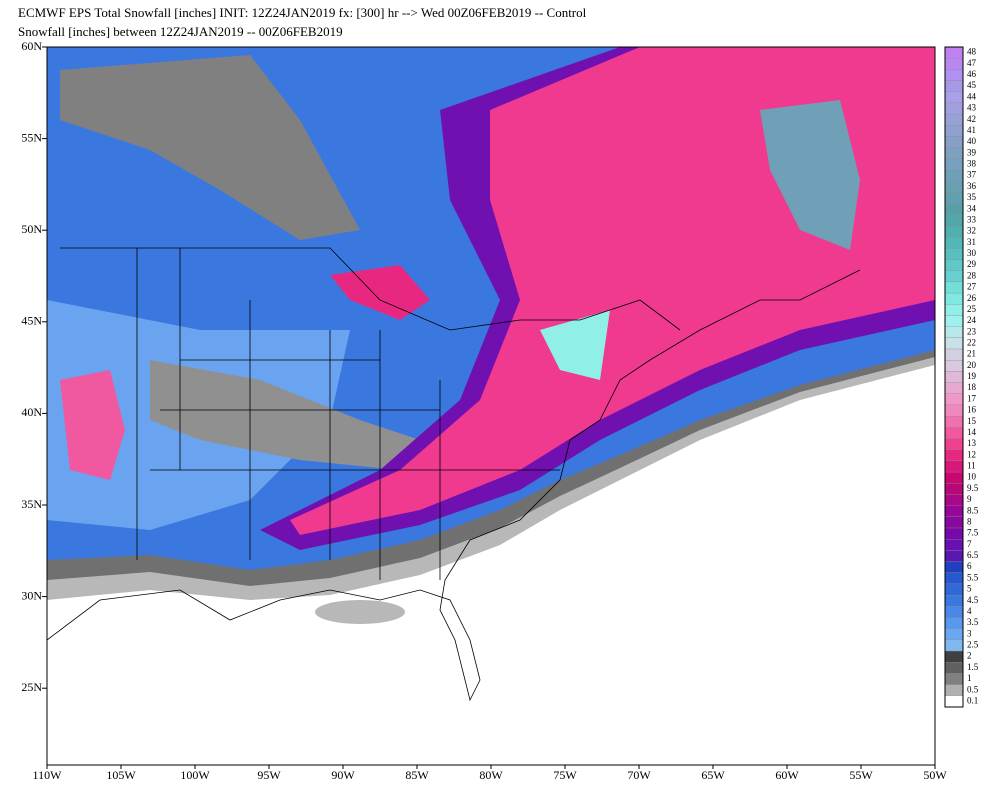  I want to click on colorbar-label: 31, so click(971, 242).